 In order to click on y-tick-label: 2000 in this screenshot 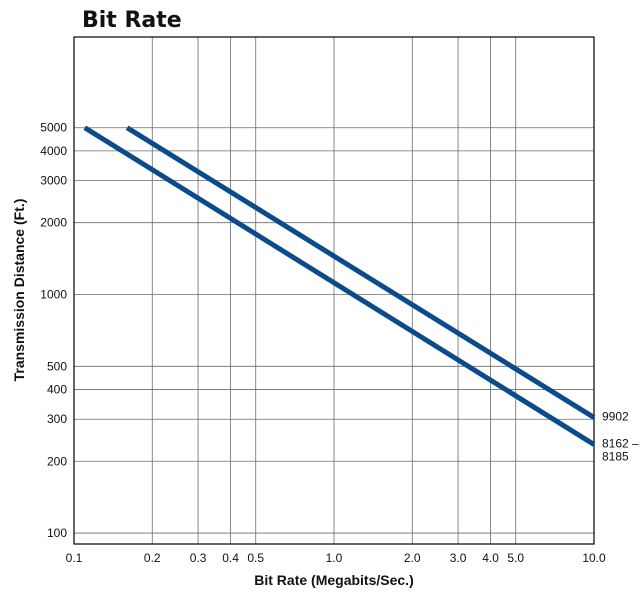, I will do `click(53, 223)`.